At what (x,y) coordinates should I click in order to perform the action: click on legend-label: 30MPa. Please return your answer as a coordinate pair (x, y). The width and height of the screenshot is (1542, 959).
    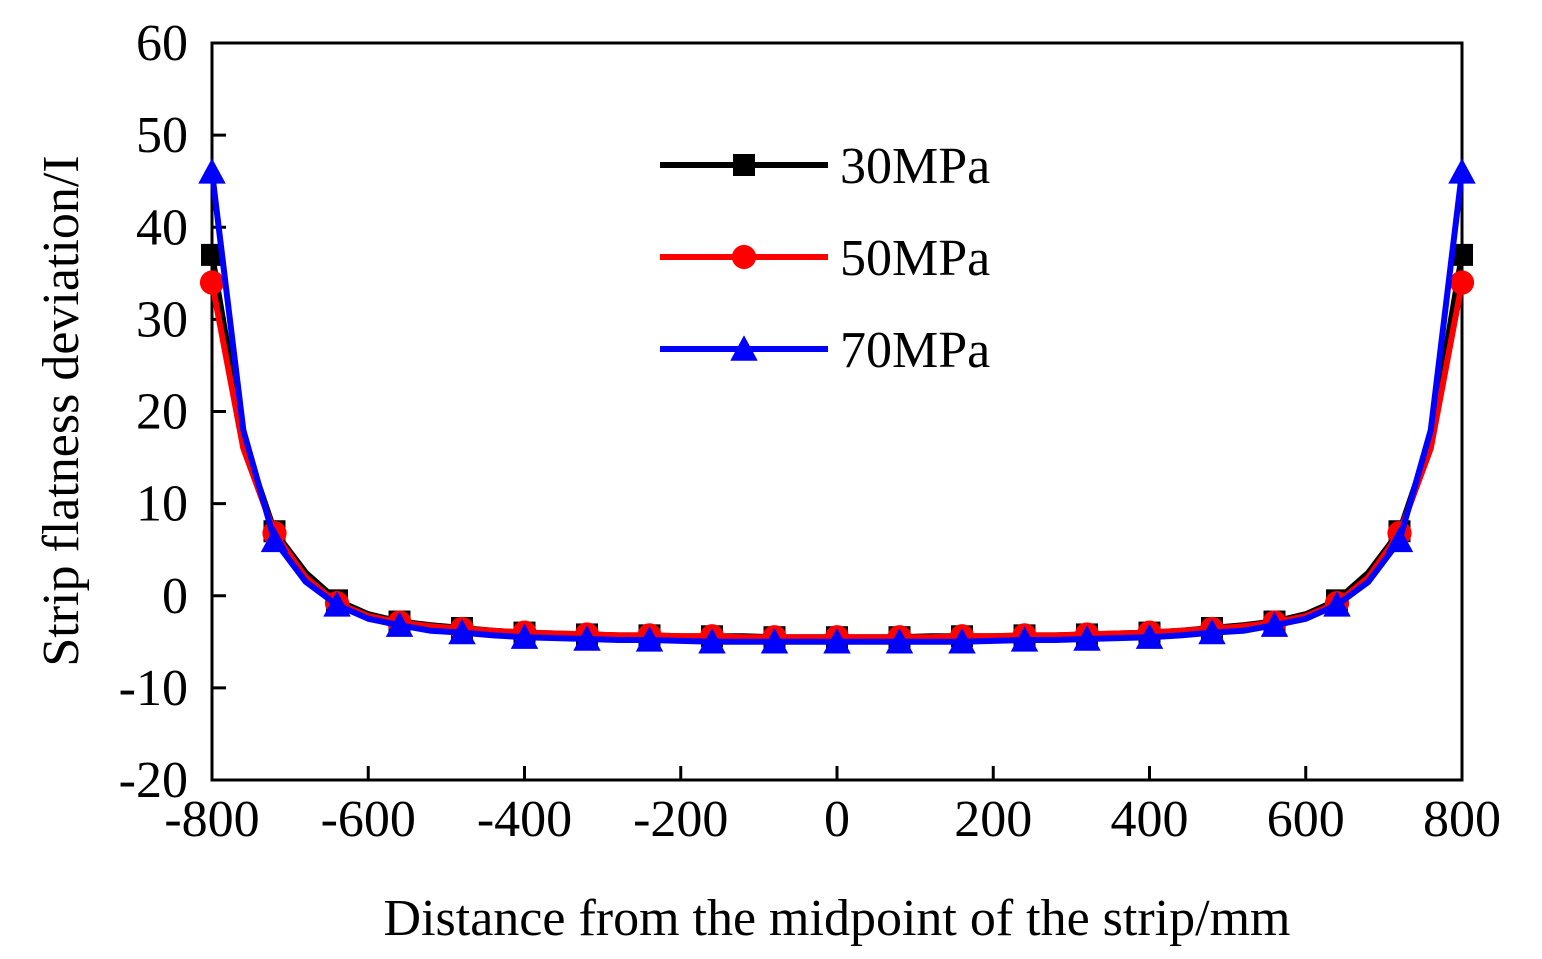
    Looking at the image, I should click on (915, 166).